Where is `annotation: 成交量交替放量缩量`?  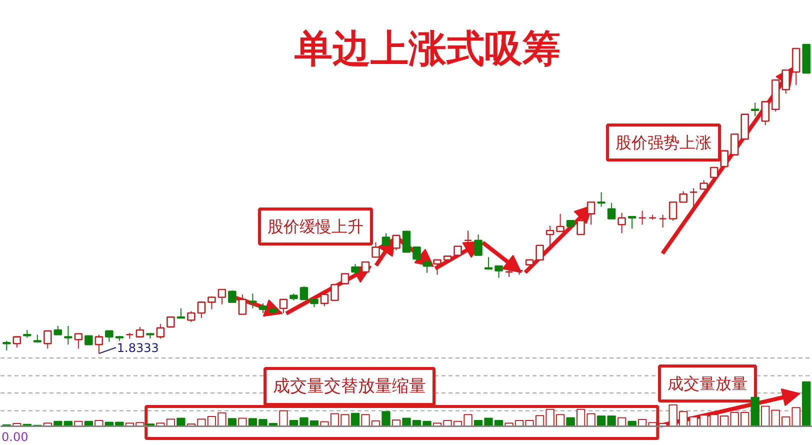
annotation: 成交量交替放量缩量 is located at coordinates (349, 386).